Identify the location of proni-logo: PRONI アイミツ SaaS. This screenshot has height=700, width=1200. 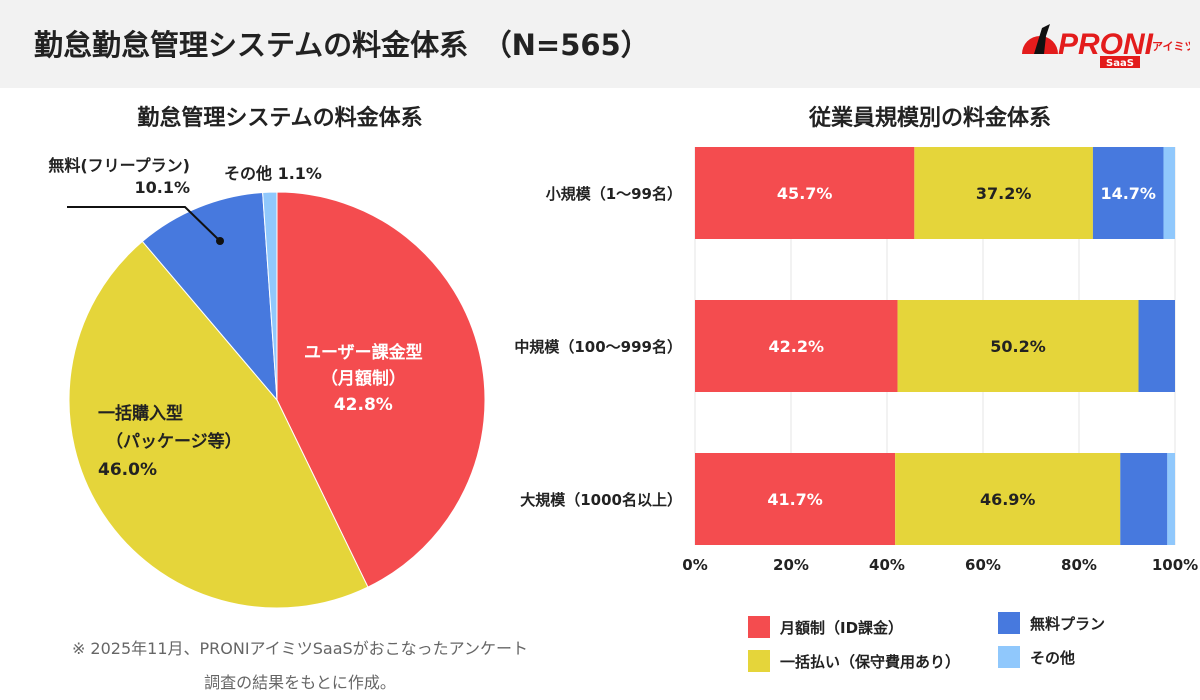
(1105, 44).